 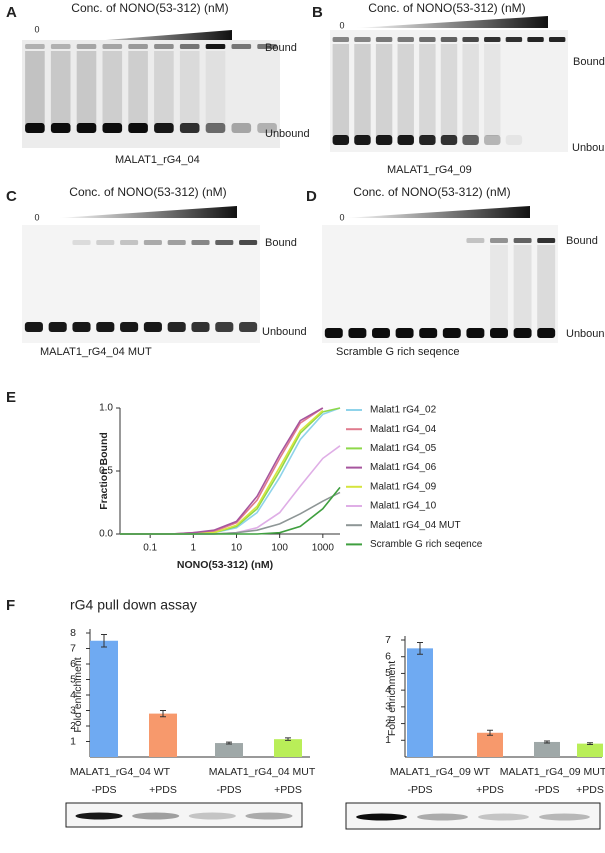 What do you see at coordinates (429, 170) in the screenshot?
I see `gel-caption: MALAT1_rG4_09` at bounding box center [429, 170].